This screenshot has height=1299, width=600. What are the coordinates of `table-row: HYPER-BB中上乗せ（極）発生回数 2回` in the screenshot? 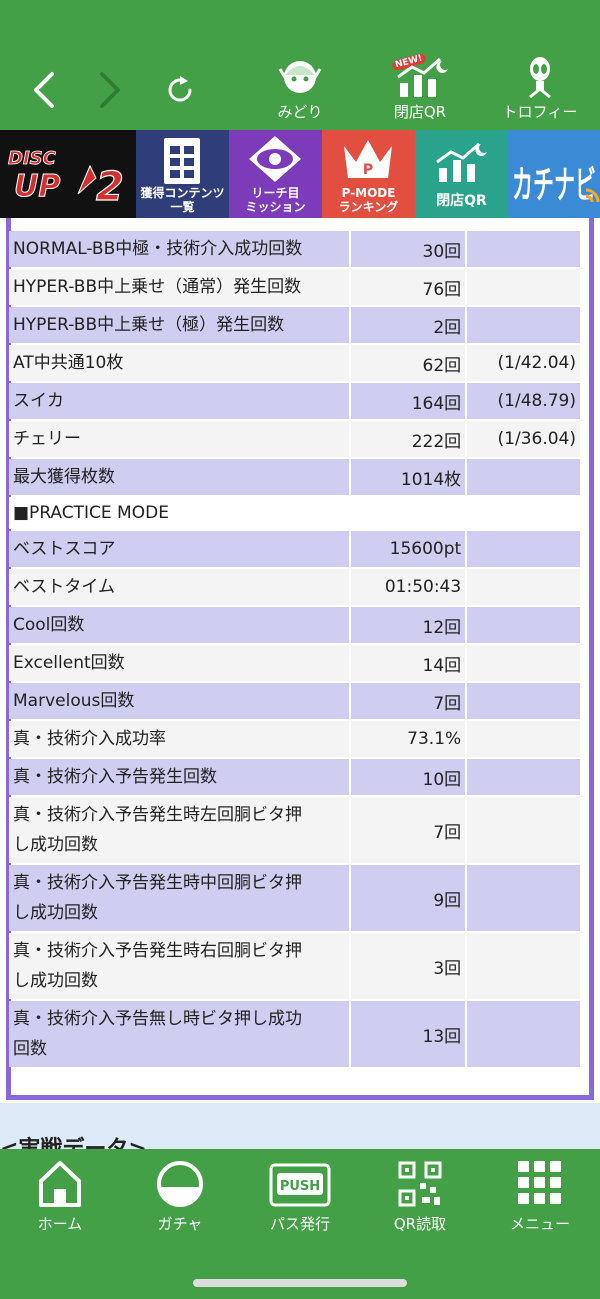 It's located at (294, 325).